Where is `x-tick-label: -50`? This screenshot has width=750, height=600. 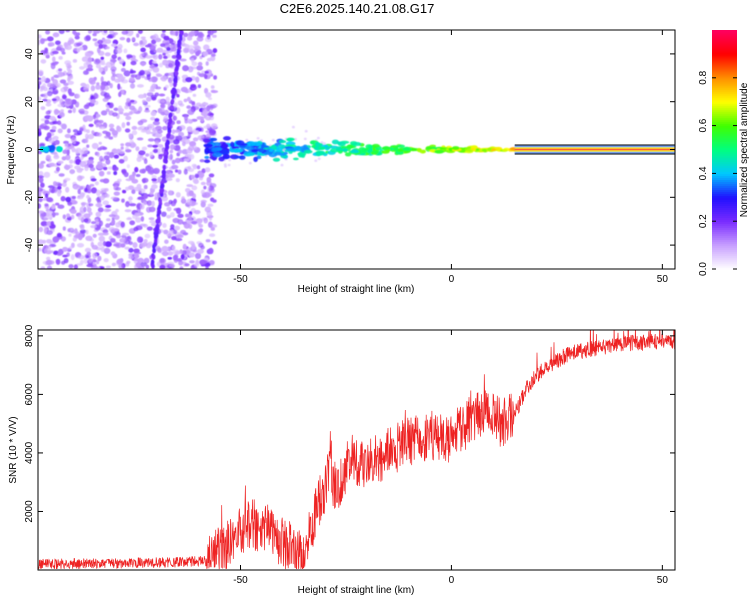
x-tick-label: -50 is located at coordinates (240, 580).